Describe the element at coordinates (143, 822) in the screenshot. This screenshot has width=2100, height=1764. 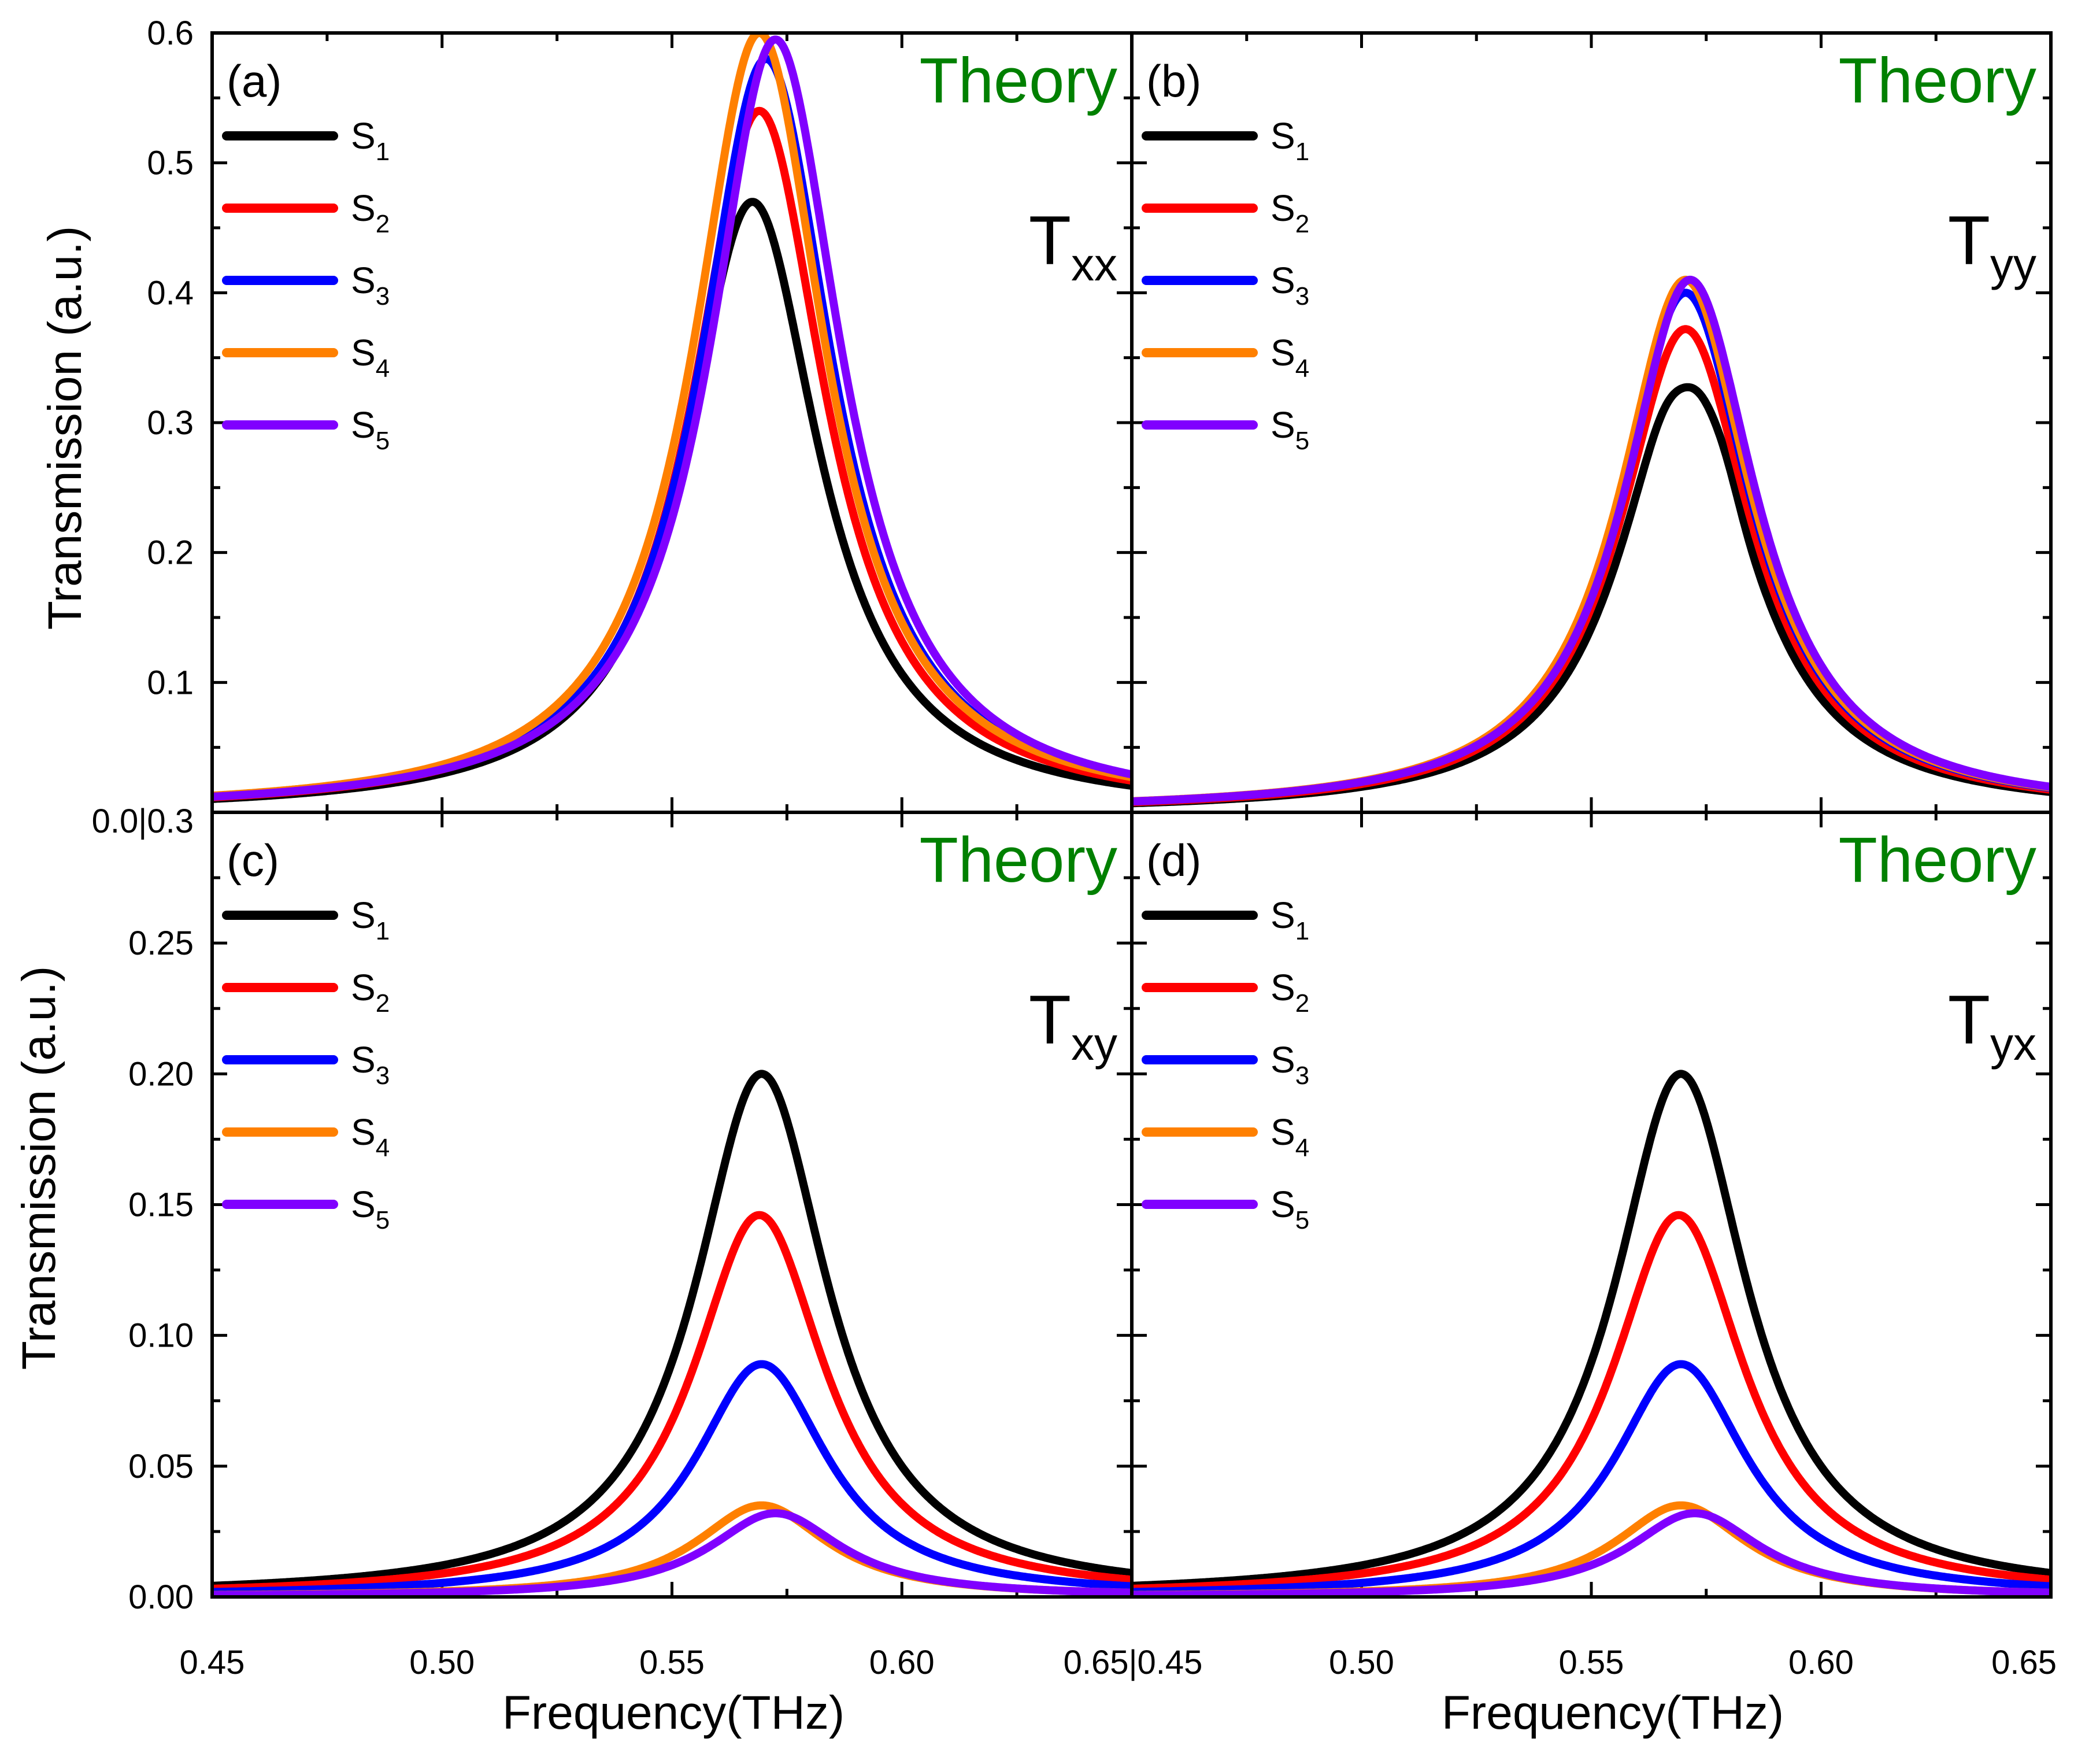
I see `mid-y-tick-label: 0.0|0.3` at that location.